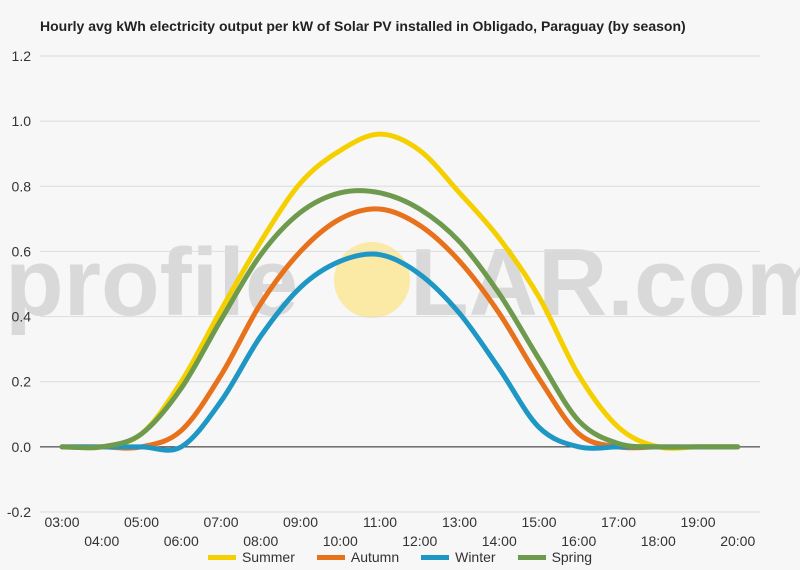 The image size is (800, 570). Describe the element at coordinates (22, 56) in the screenshot. I see `y-tick-label: 1.2` at that location.